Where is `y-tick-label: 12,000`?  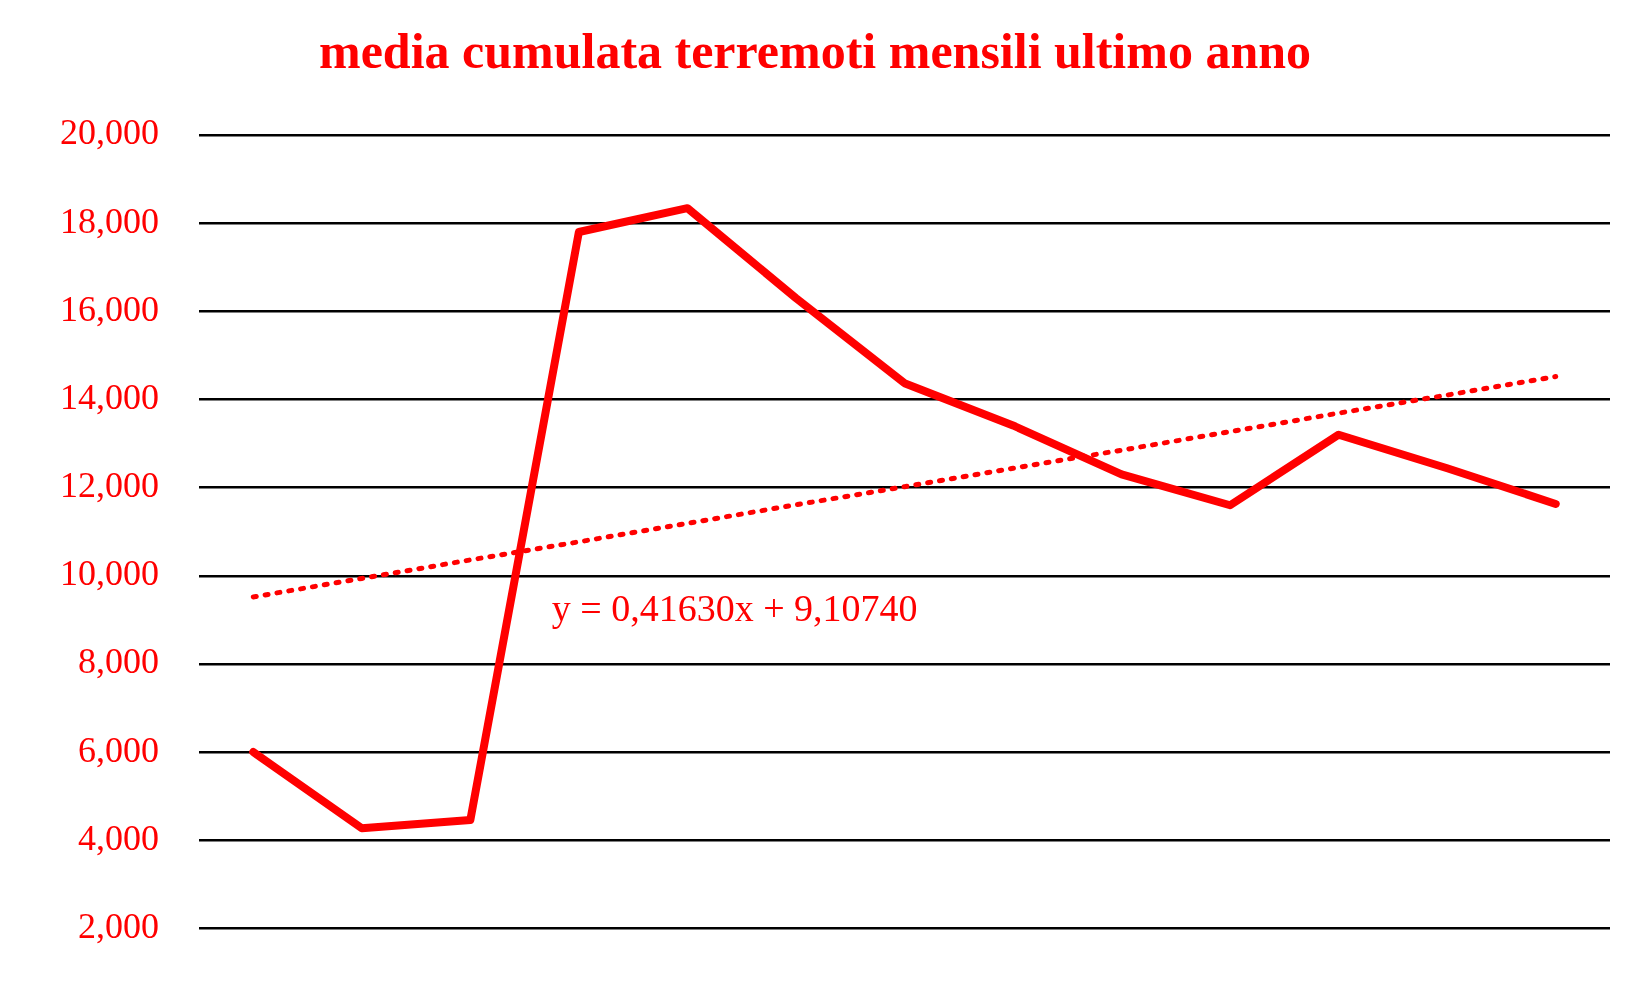 y-tick-label: 12,000 is located at coordinates (109, 485).